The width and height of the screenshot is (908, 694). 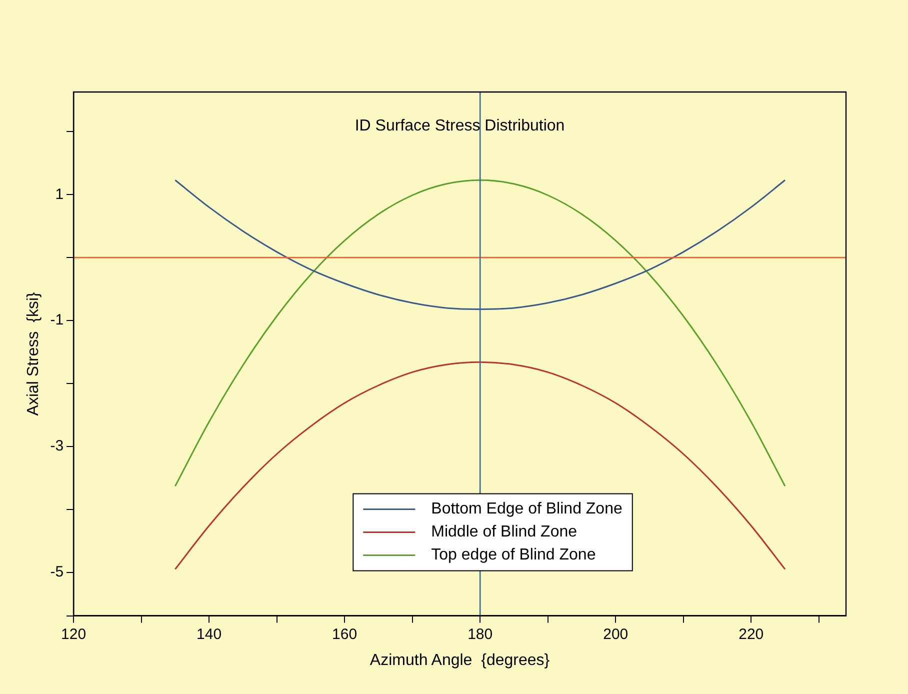 I want to click on x-tick-label: 180, so click(x=480, y=634).